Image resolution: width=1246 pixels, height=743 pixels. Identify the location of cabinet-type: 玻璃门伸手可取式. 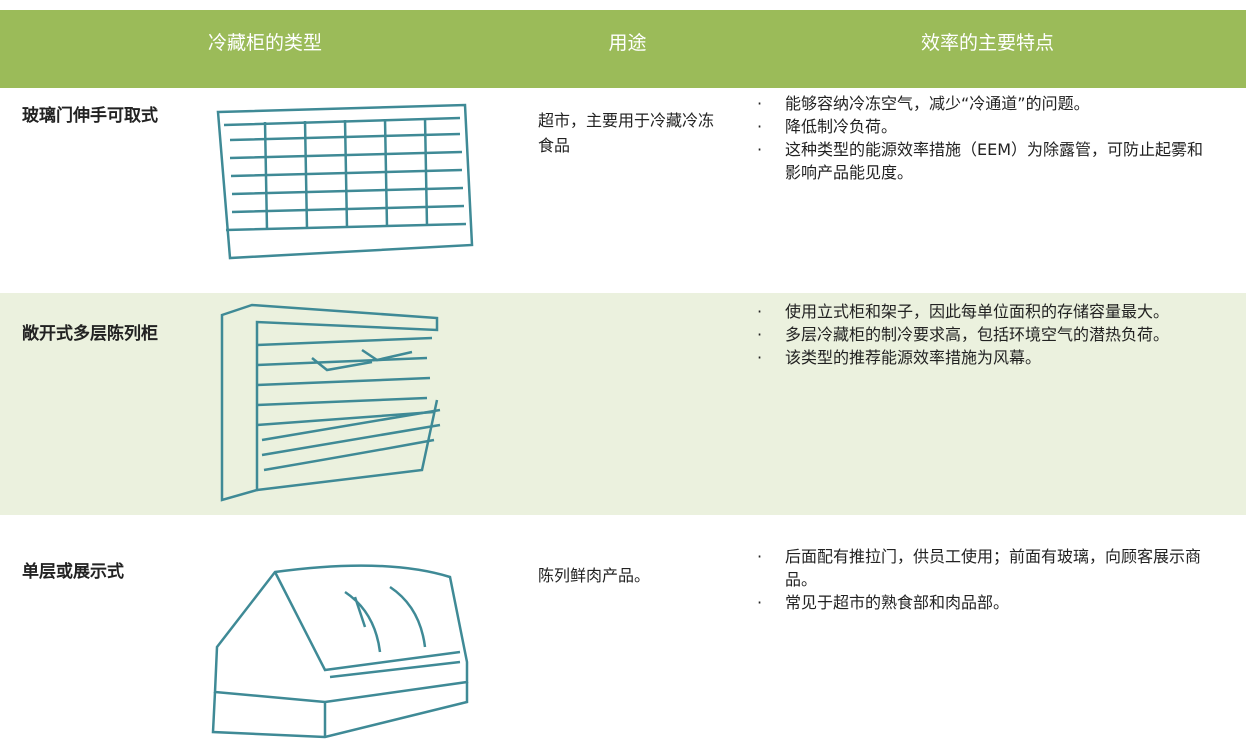
(90, 116).